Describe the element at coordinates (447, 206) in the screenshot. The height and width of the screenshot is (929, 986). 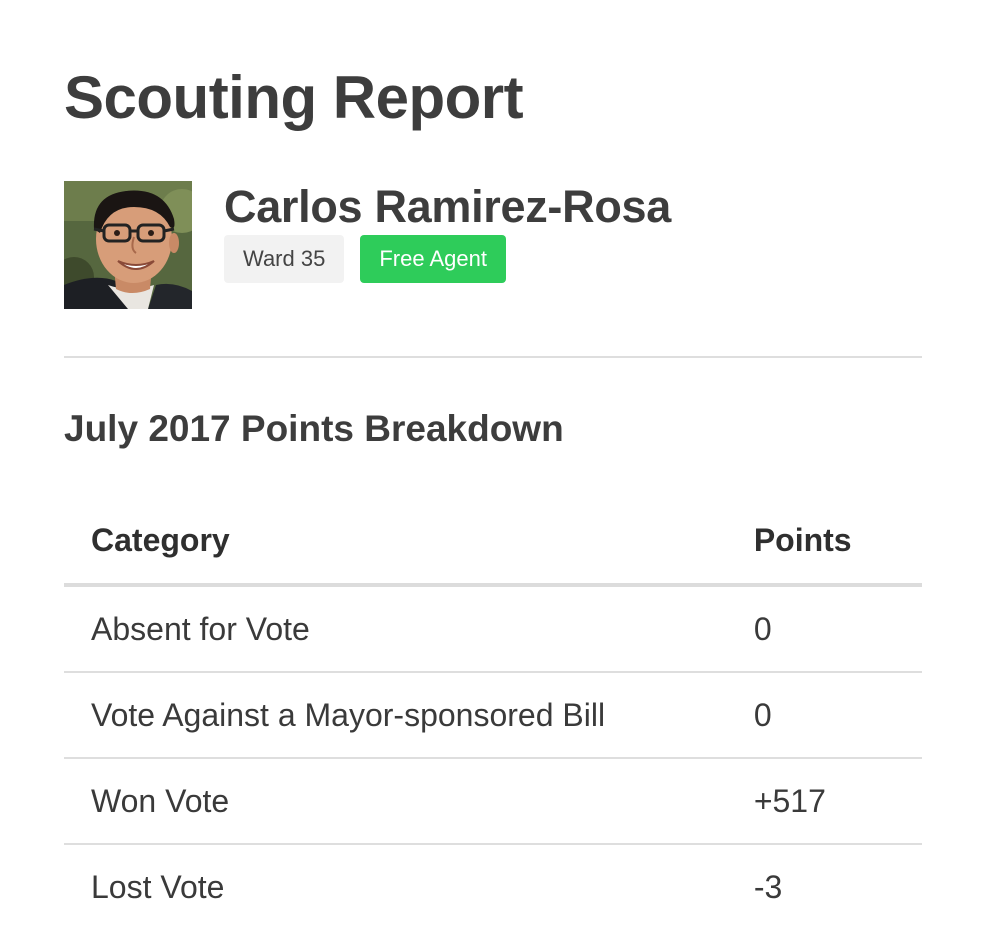
I see `player-name: Carlos Ramirez-Rosa` at that location.